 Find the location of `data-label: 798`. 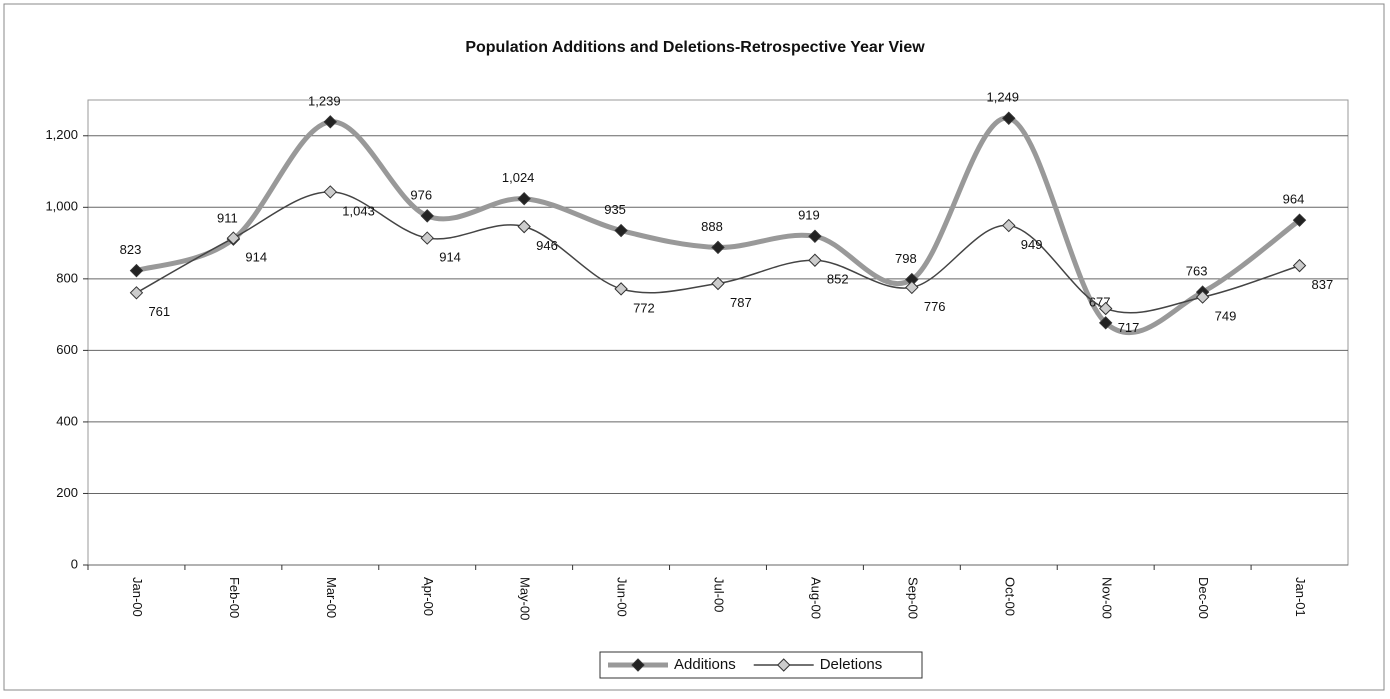

data-label: 798 is located at coordinates (906, 258).